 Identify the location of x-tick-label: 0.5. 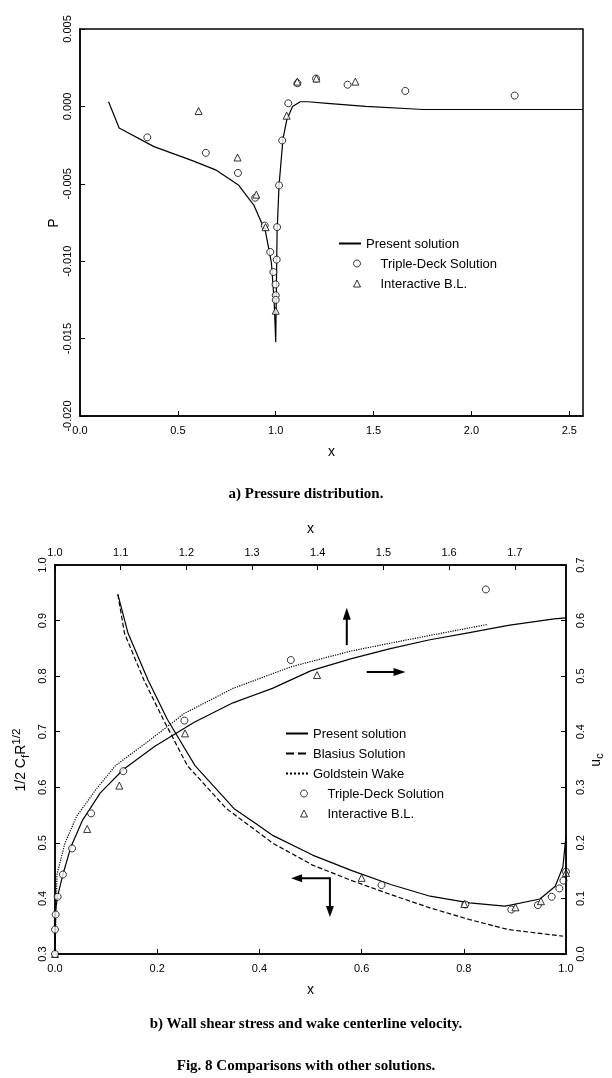
(178, 429).